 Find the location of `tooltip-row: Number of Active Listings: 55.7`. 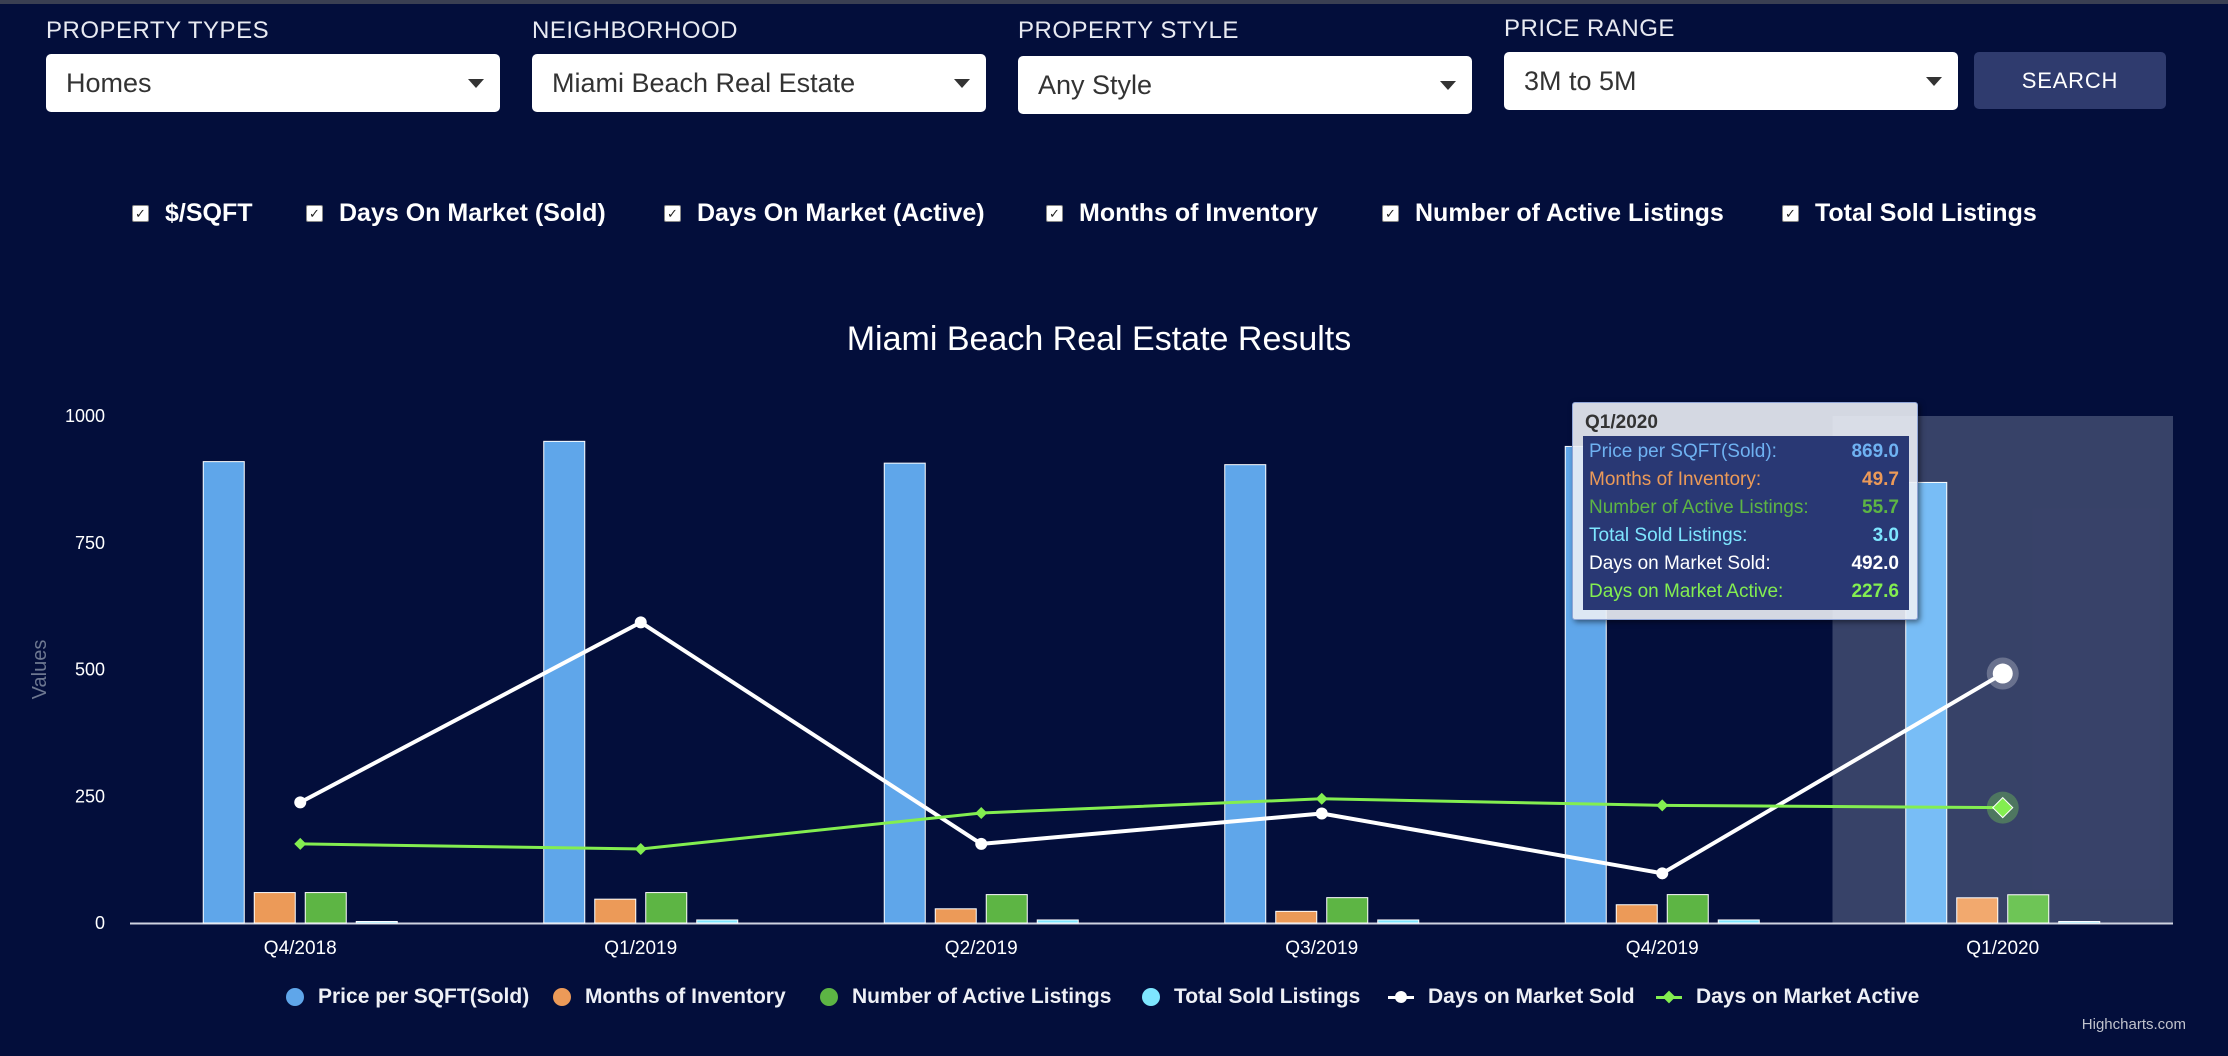

tooltip-row: Number of Active Listings: 55.7 is located at coordinates (1746, 507).